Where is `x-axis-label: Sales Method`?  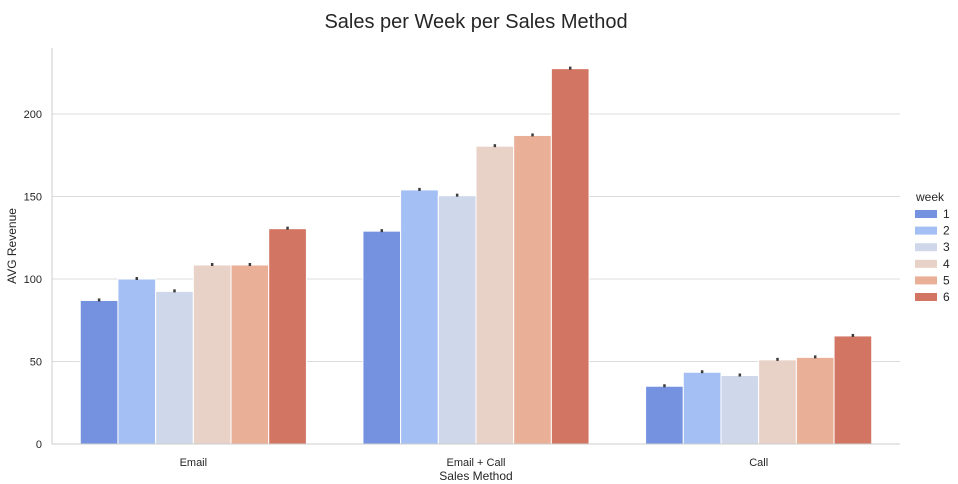 x-axis-label: Sales Method is located at coordinates (475, 476).